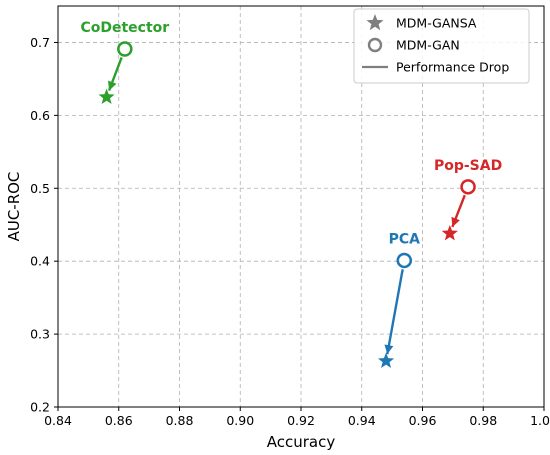 The height and width of the screenshot is (455, 550). What do you see at coordinates (58, 420) in the screenshot?
I see `x-tick-label: 0.84` at bounding box center [58, 420].